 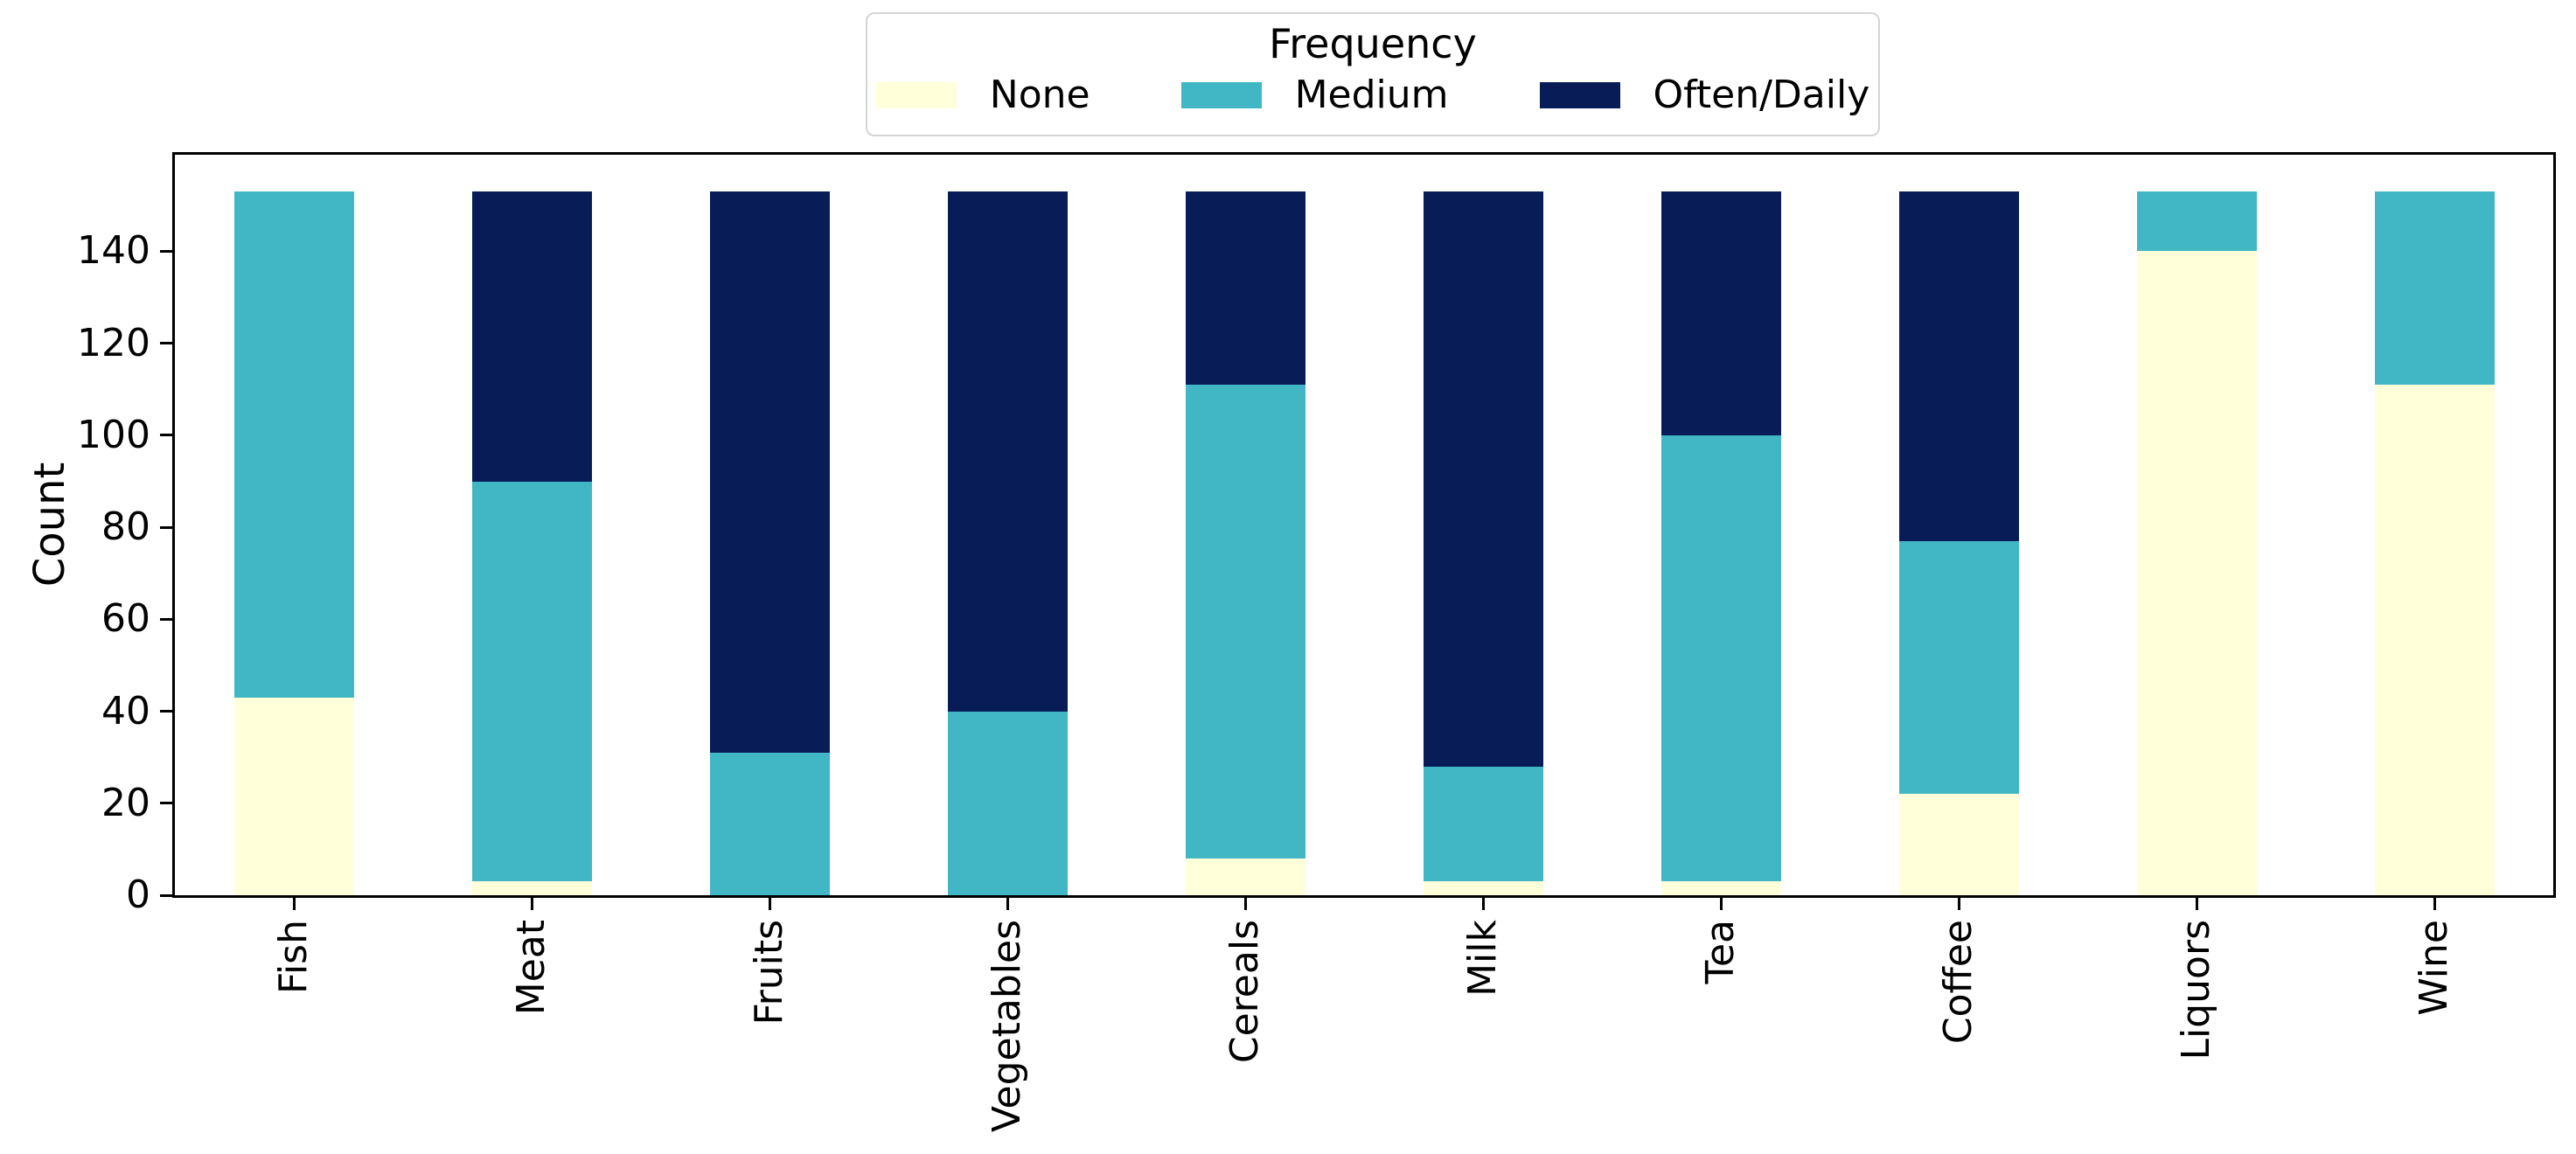 What do you see at coordinates (1958, 366) in the screenshot?
I see `bar-segment-coffee-often-daily` at bounding box center [1958, 366].